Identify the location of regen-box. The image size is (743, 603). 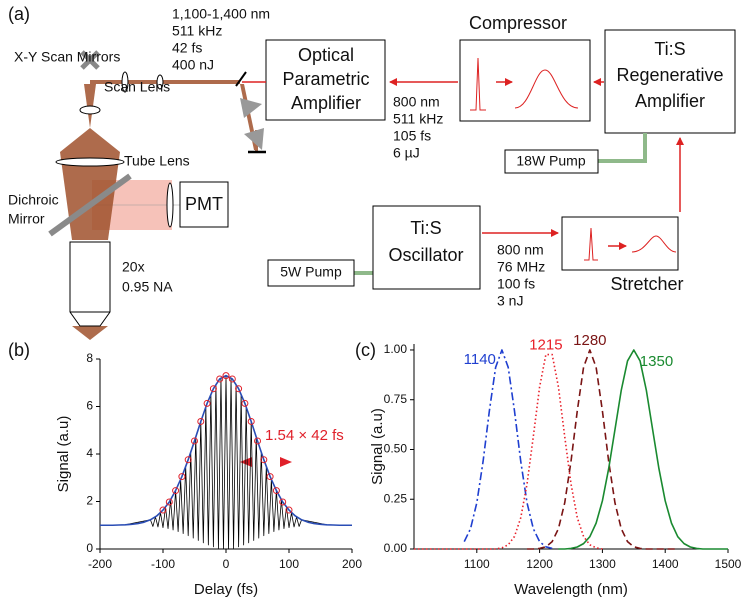
(670, 81).